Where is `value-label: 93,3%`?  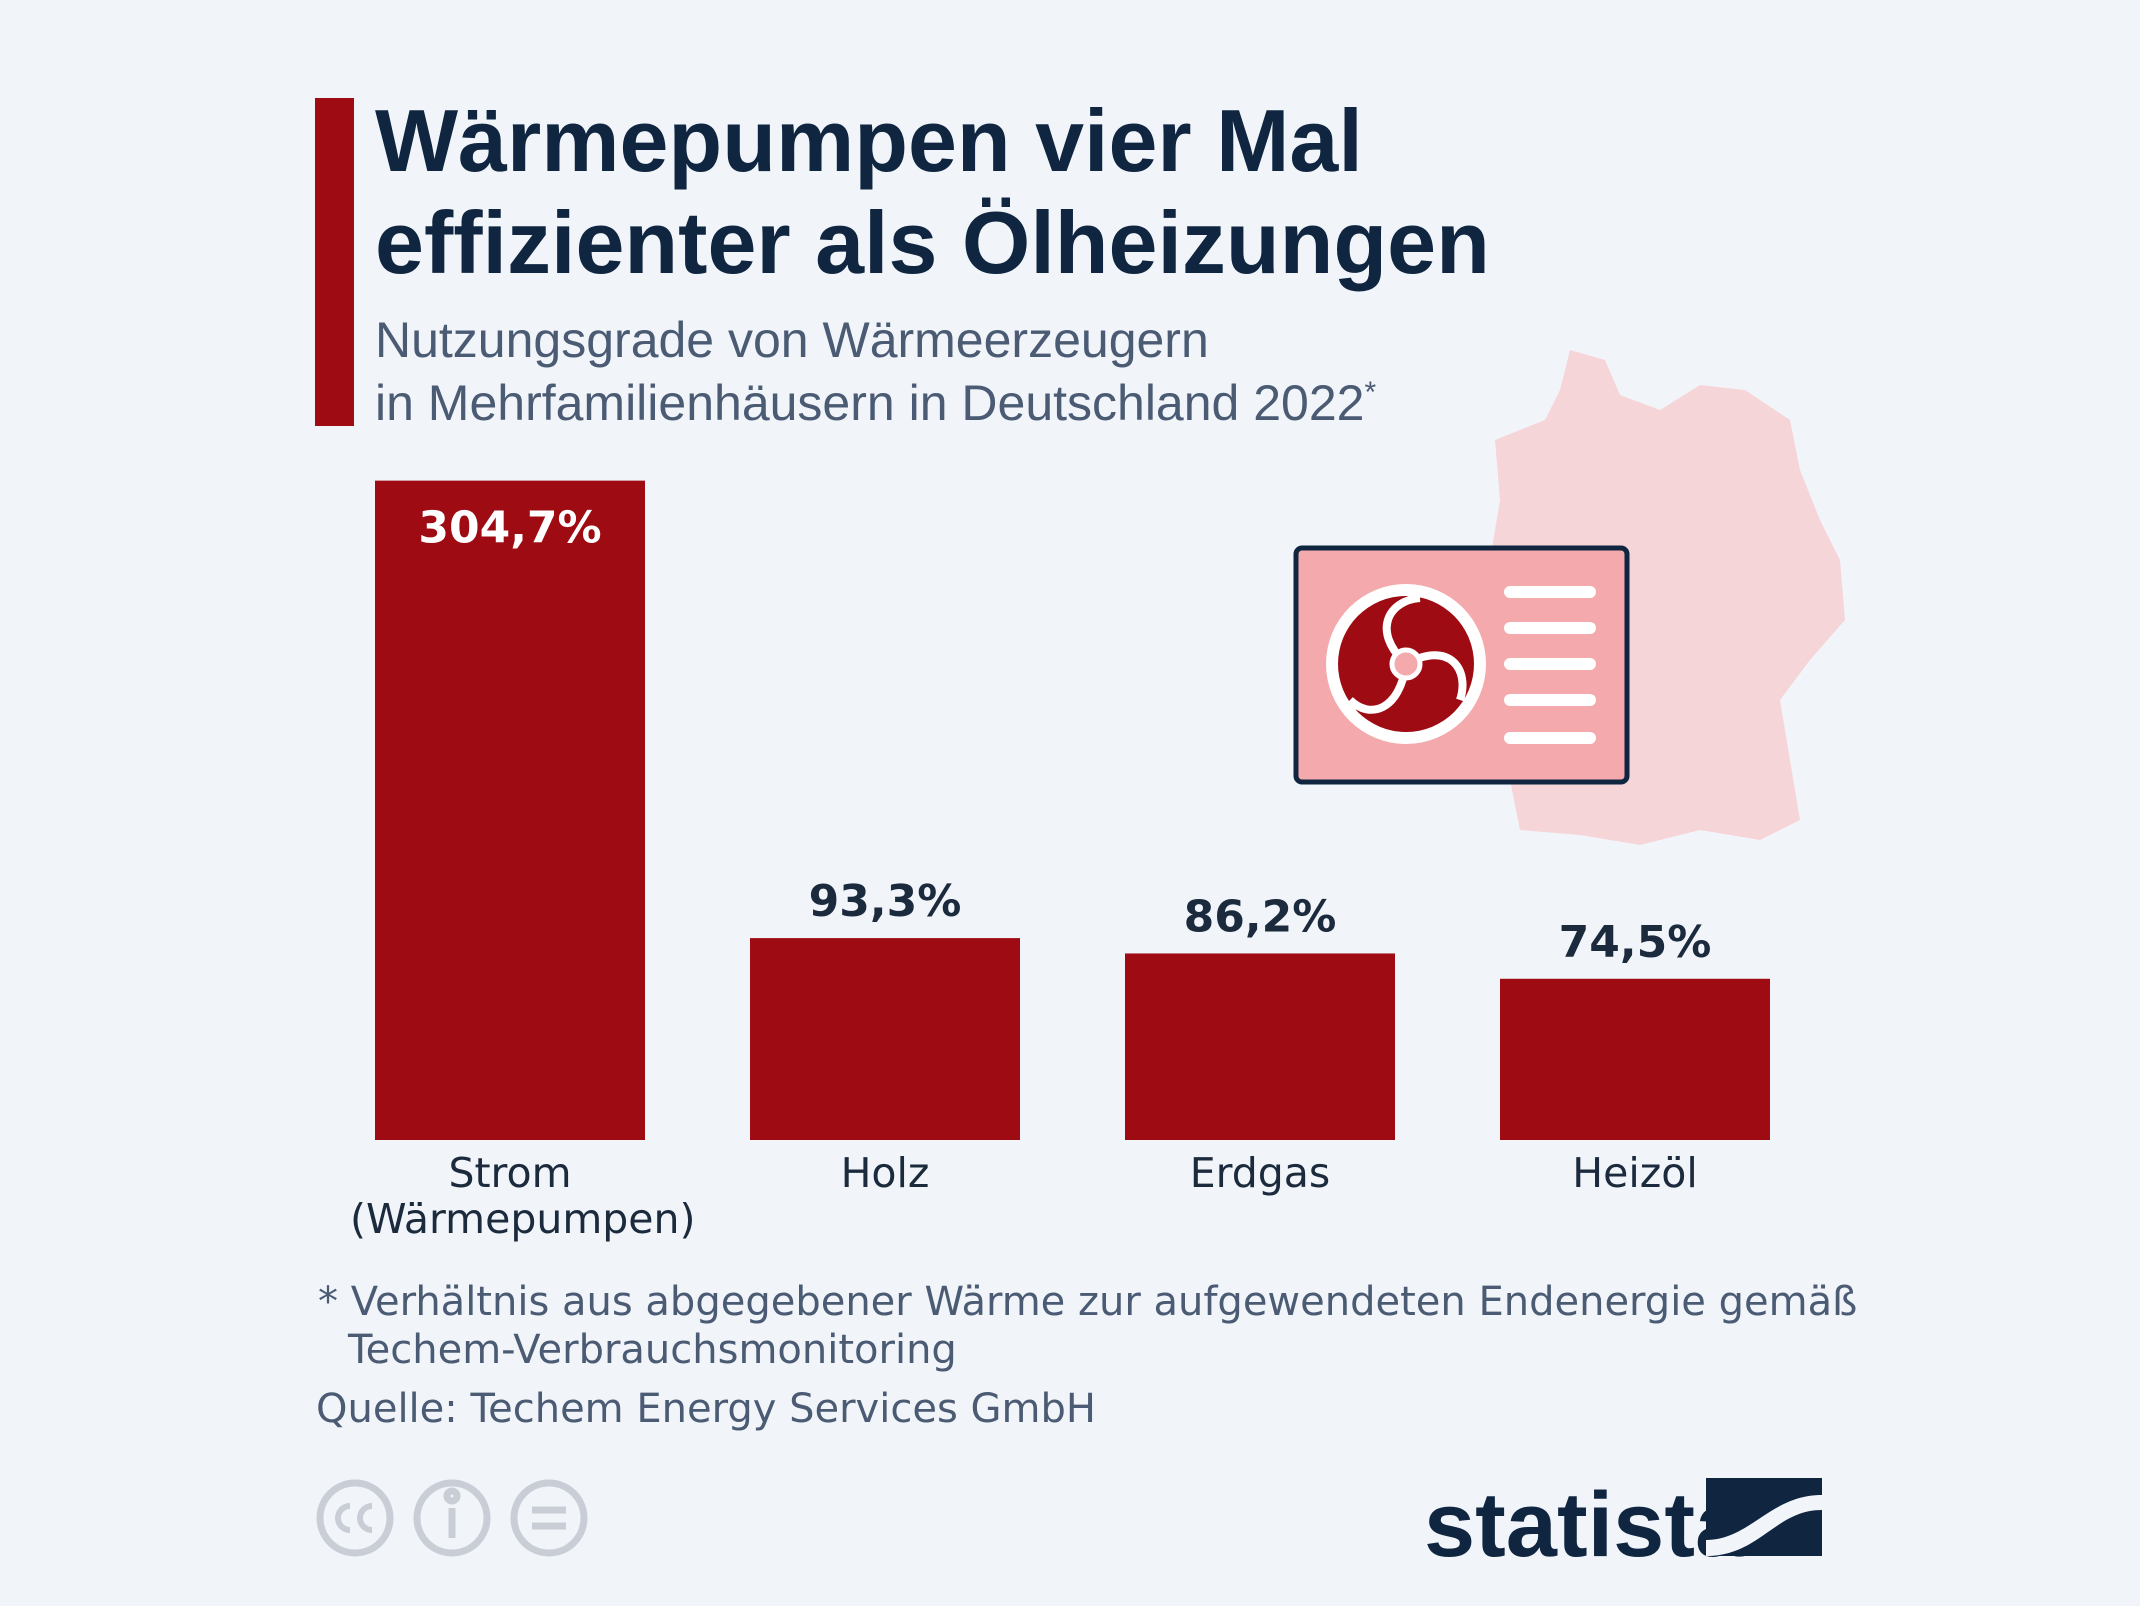 value-label: 93,3% is located at coordinates (885, 901).